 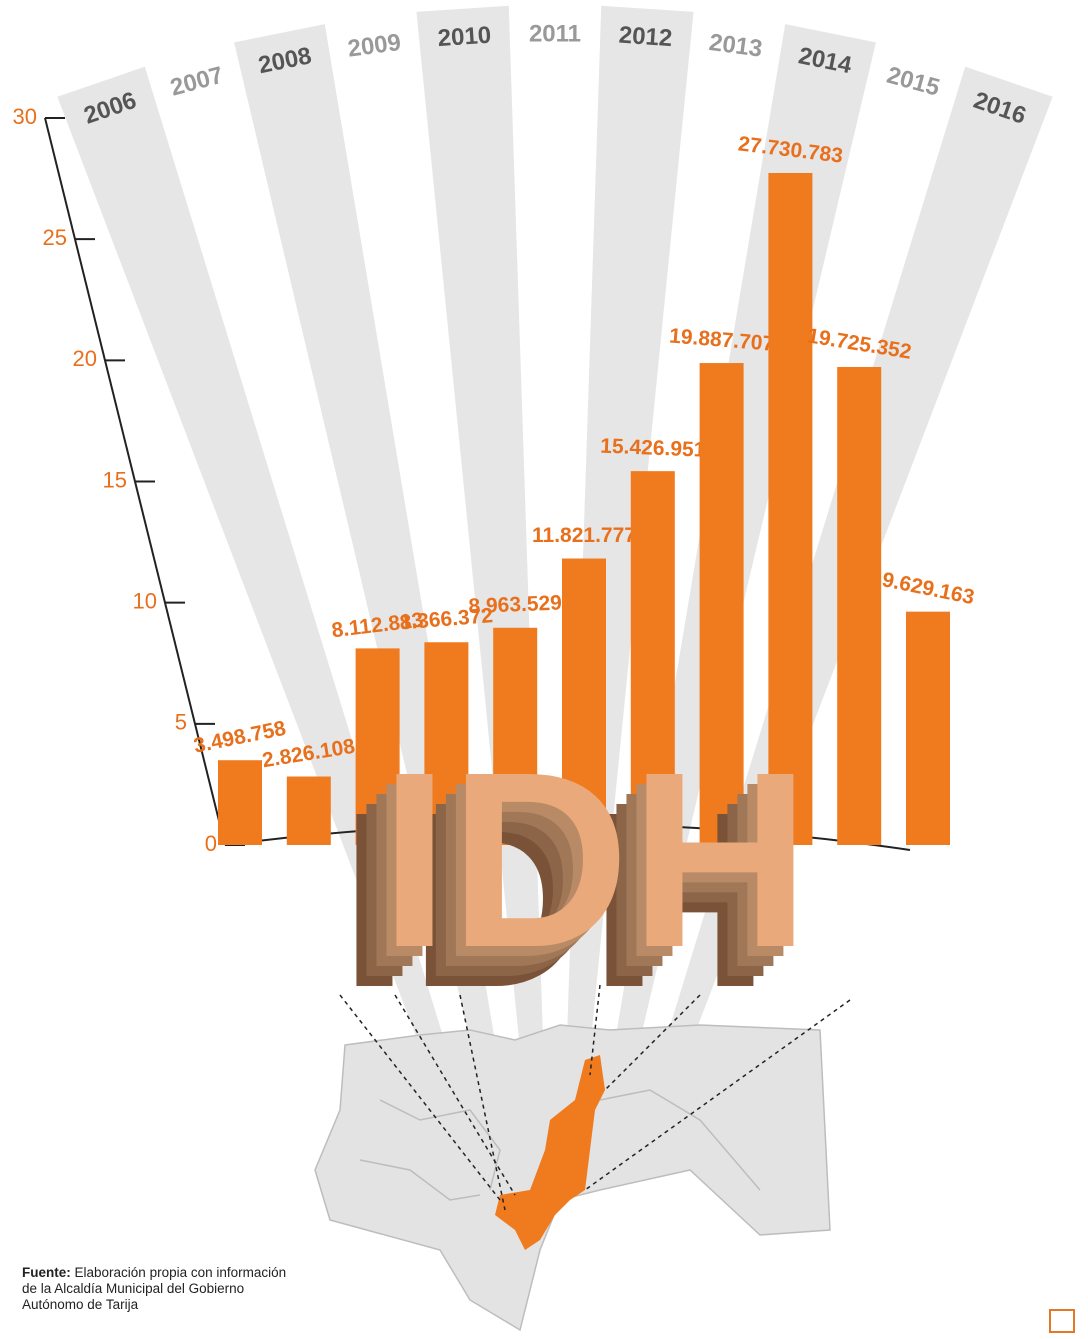 I want to click on y-tick-label: 10, so click(x=145, y=600).